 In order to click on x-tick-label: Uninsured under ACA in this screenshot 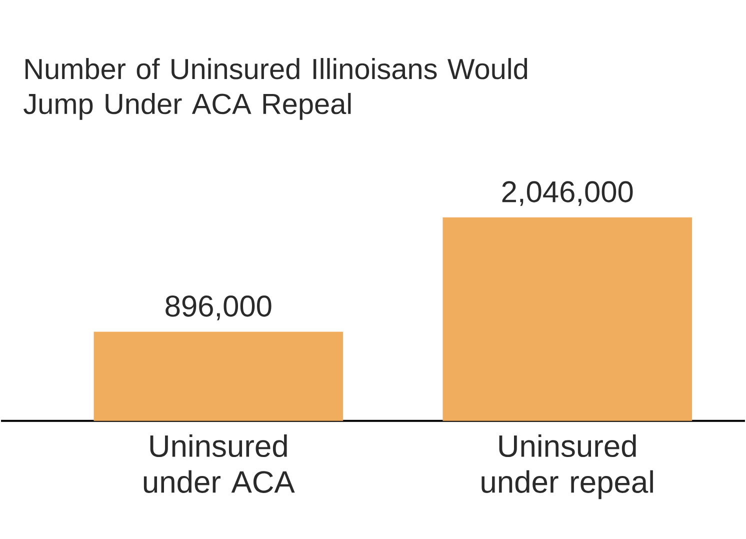, I will do `click(219, 464)`.